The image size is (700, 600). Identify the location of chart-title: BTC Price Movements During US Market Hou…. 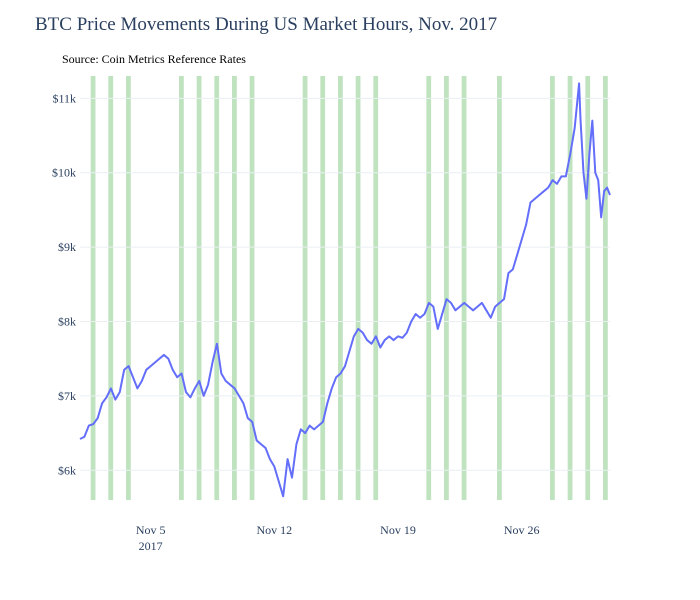
(266, 24).